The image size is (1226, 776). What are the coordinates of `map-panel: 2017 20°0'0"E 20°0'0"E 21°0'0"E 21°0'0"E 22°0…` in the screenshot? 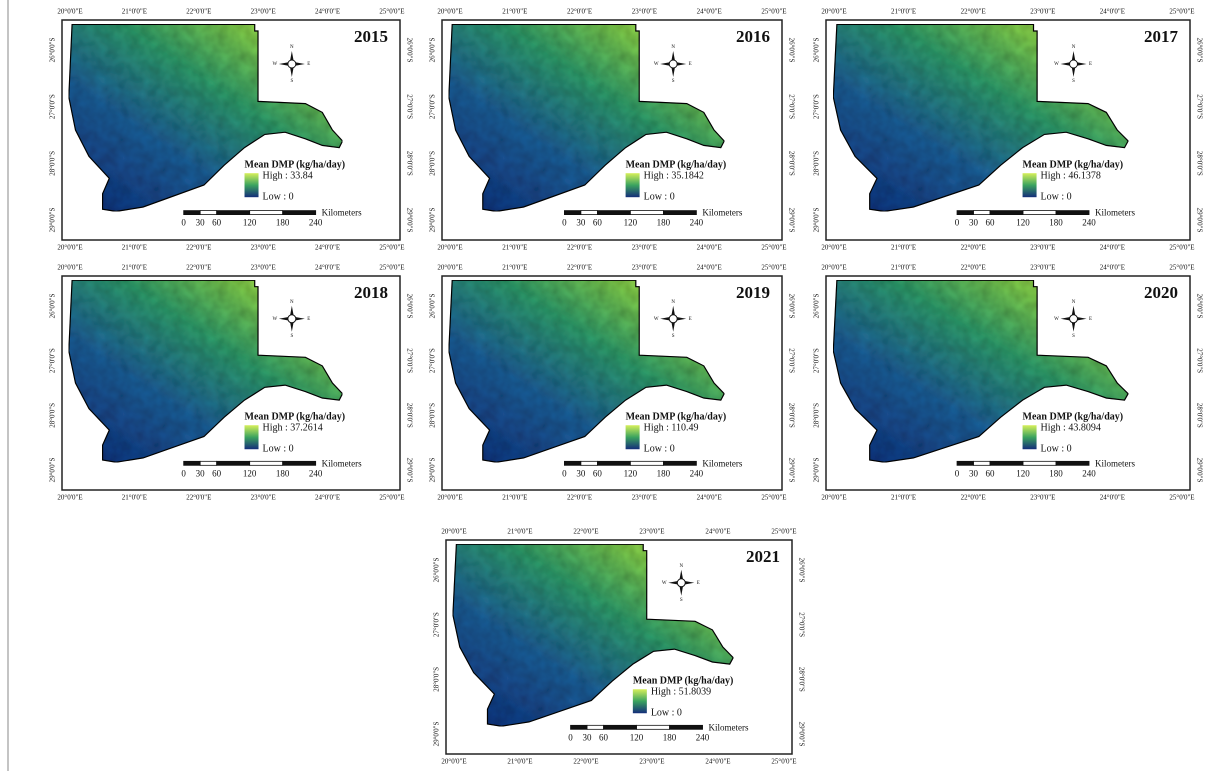 It's located at (1008, 130).